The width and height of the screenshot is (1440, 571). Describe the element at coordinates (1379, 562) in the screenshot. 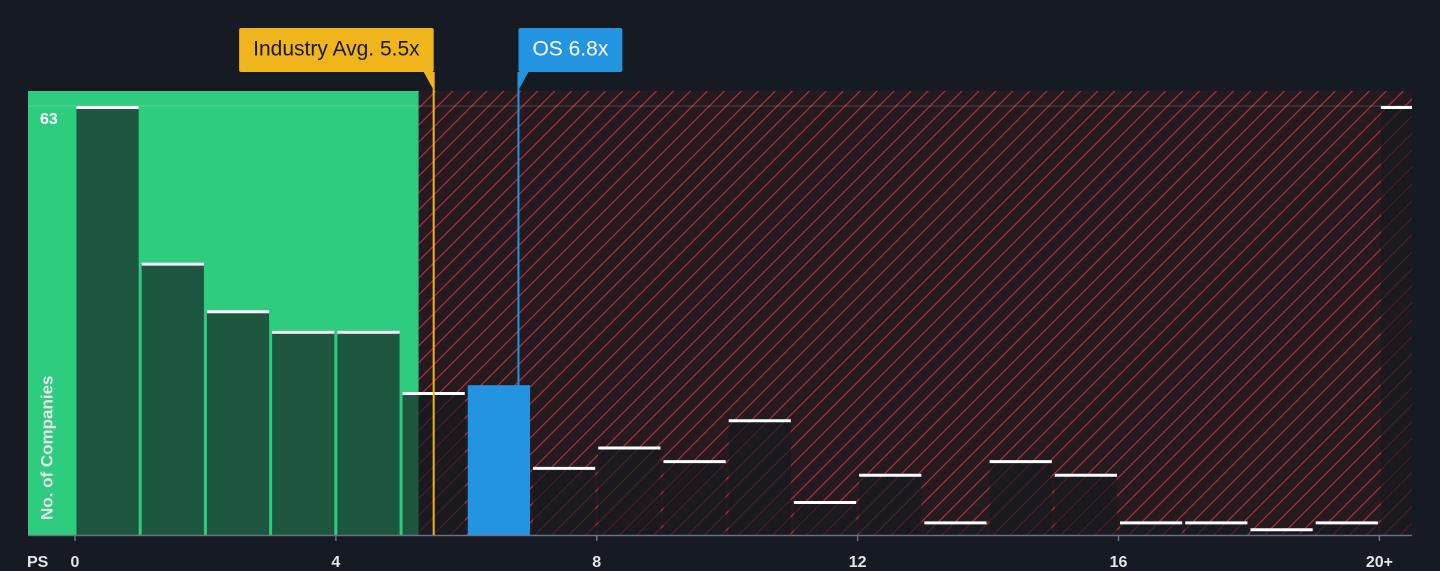

I see `x-tick-label: 20+` at that location.